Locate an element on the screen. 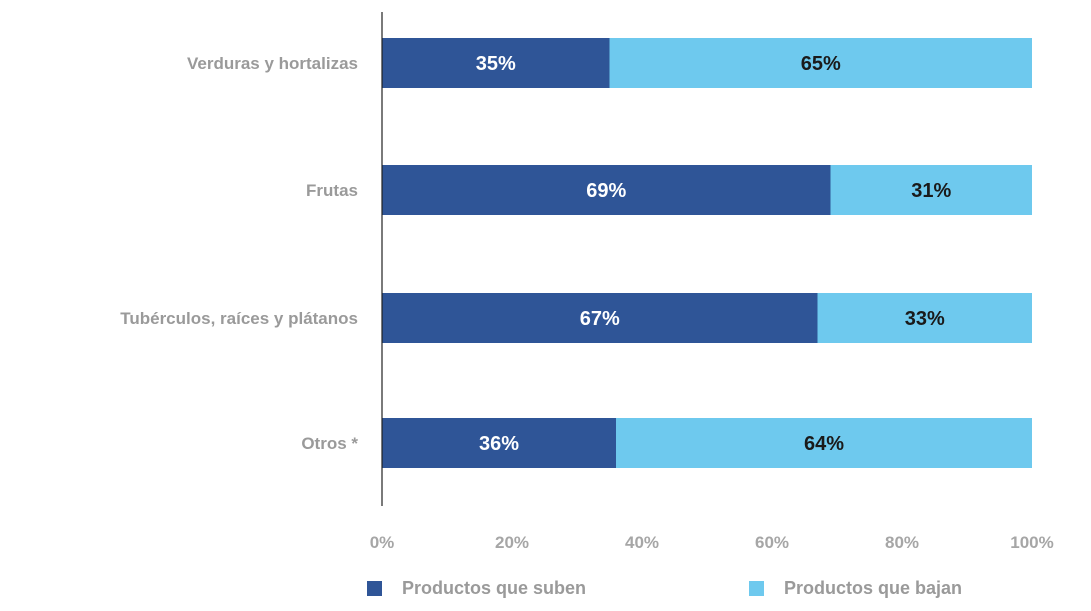 This screenshot has width=1091, height=611. bar-verduras-y-hortalizas-suben is located at coordinates (496, 63).